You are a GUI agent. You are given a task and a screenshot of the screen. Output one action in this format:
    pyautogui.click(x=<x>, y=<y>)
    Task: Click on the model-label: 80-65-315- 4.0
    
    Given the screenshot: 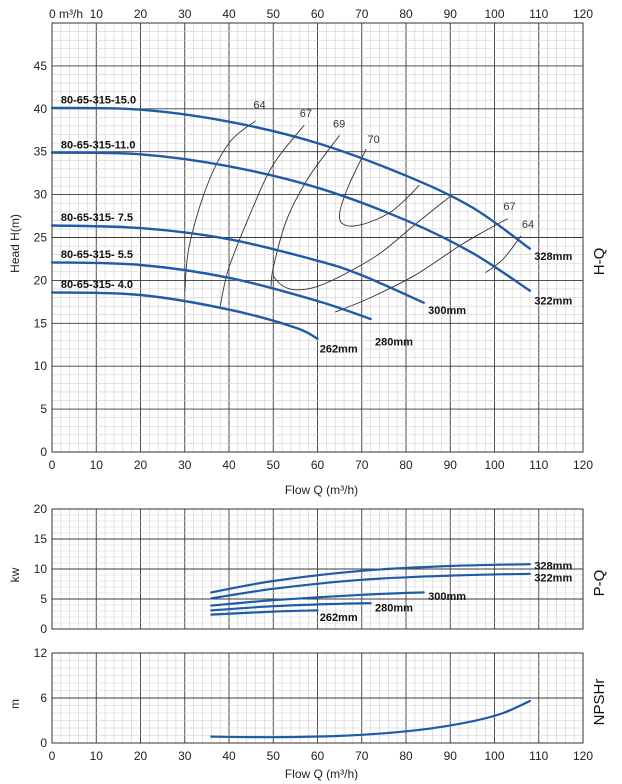 What is the action you would take?
    pyautogui.click(x=97, y=285)
    